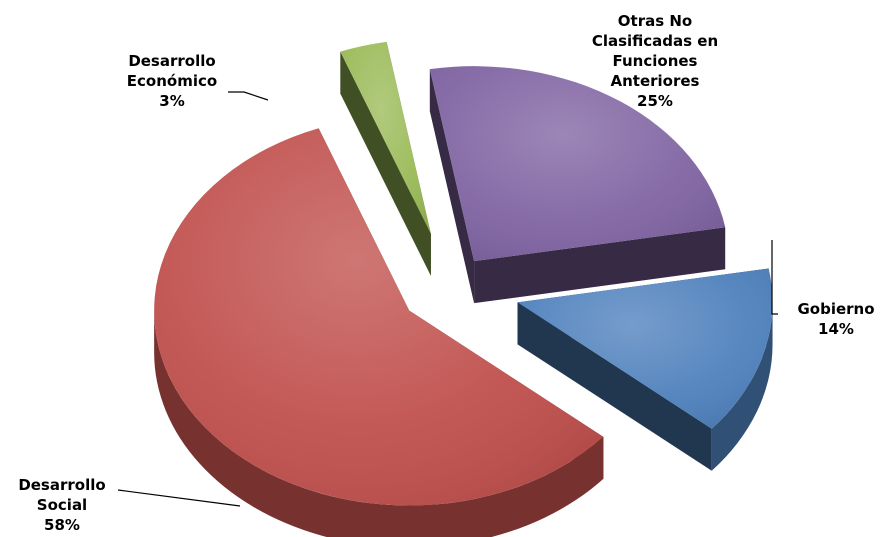  What do you see at coordinates (171, 101) in the screenshot?
I see `label-percent: 3%` at bounding box center [171, 101].